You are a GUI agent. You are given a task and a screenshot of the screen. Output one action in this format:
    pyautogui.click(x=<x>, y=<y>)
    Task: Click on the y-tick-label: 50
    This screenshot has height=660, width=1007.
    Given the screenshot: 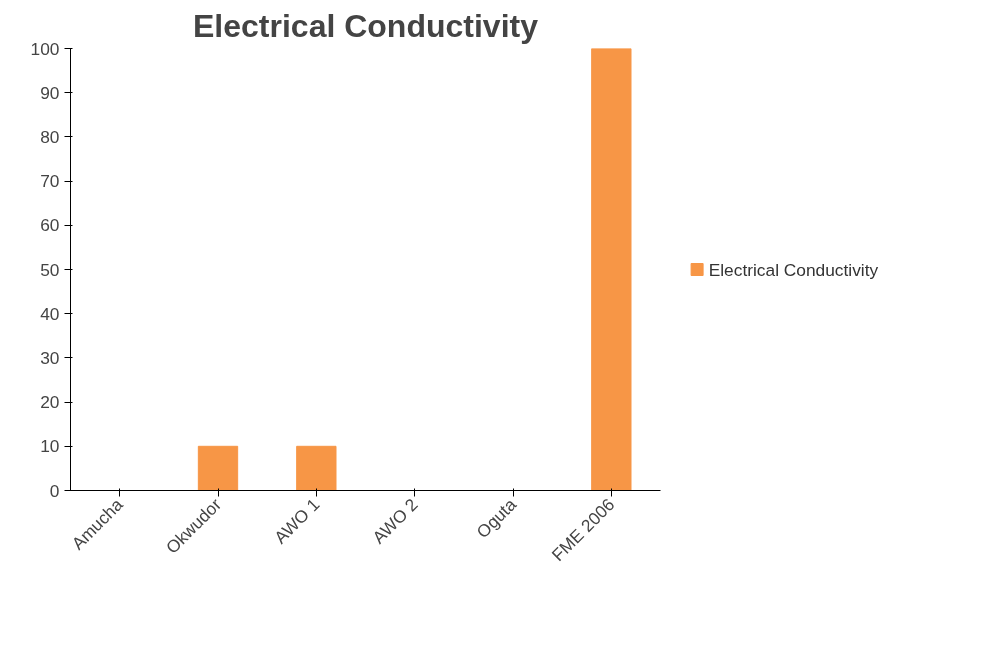 What is the action you would take?
    pyautogui.click(x=50, y=269)
    